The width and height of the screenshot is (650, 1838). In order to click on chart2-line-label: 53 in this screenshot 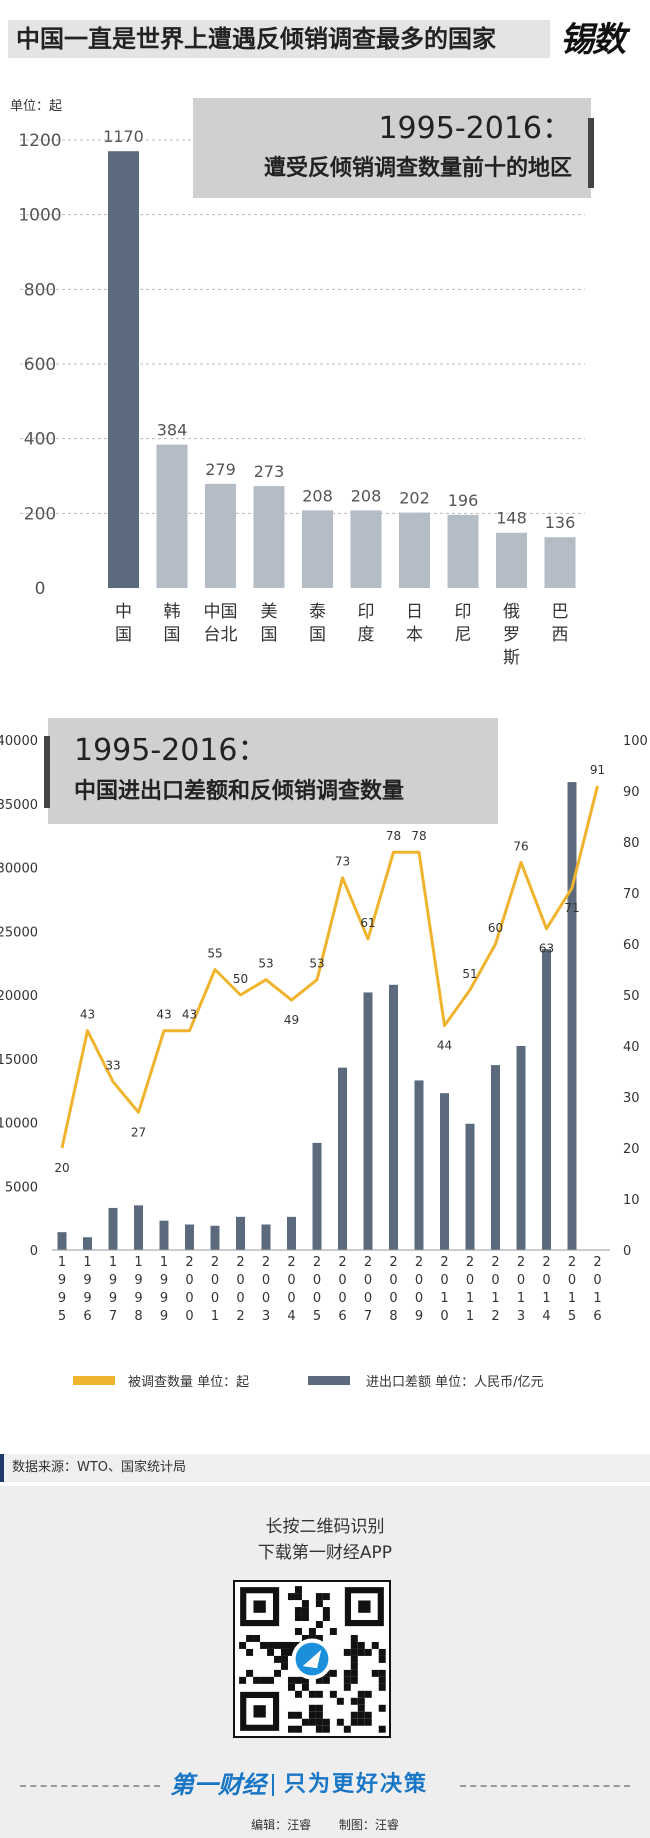, I will do `click(316, 964)`.